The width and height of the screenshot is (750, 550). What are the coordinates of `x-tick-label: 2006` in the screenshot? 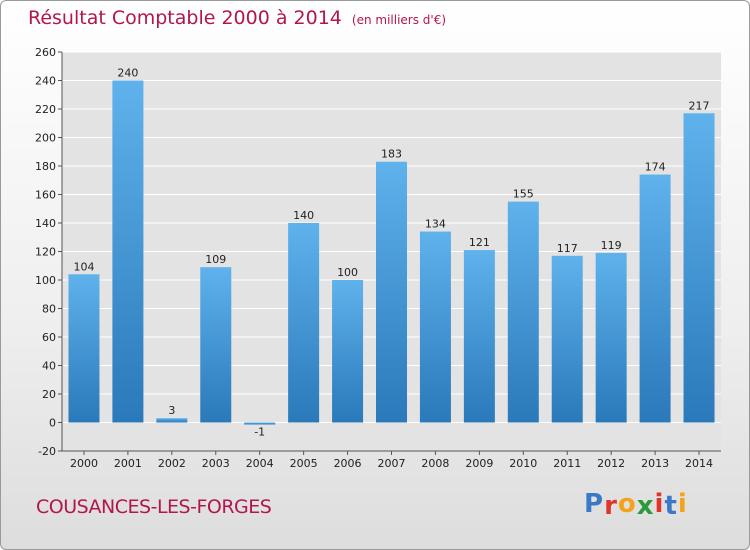 It's located at (348, 463).